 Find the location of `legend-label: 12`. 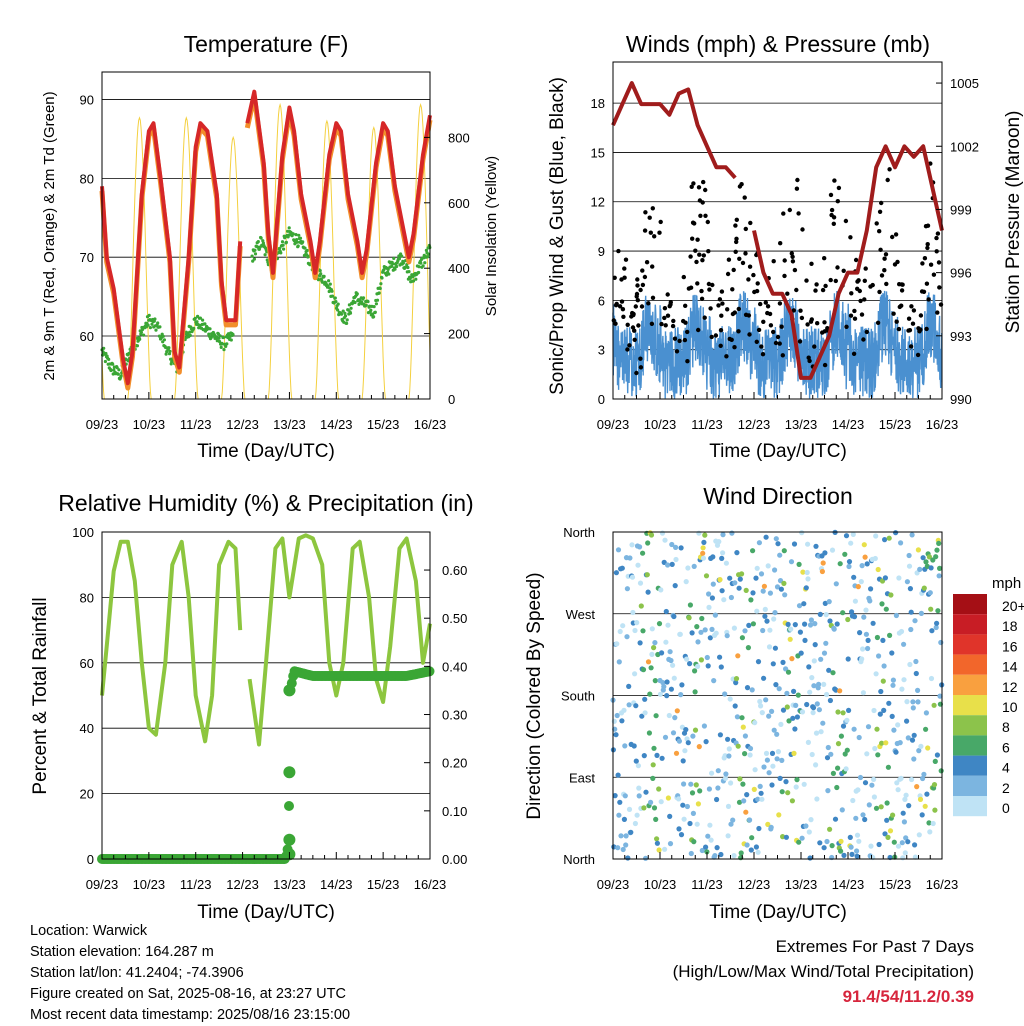

legend-label: 12 is located at coordinates (1010, 687).